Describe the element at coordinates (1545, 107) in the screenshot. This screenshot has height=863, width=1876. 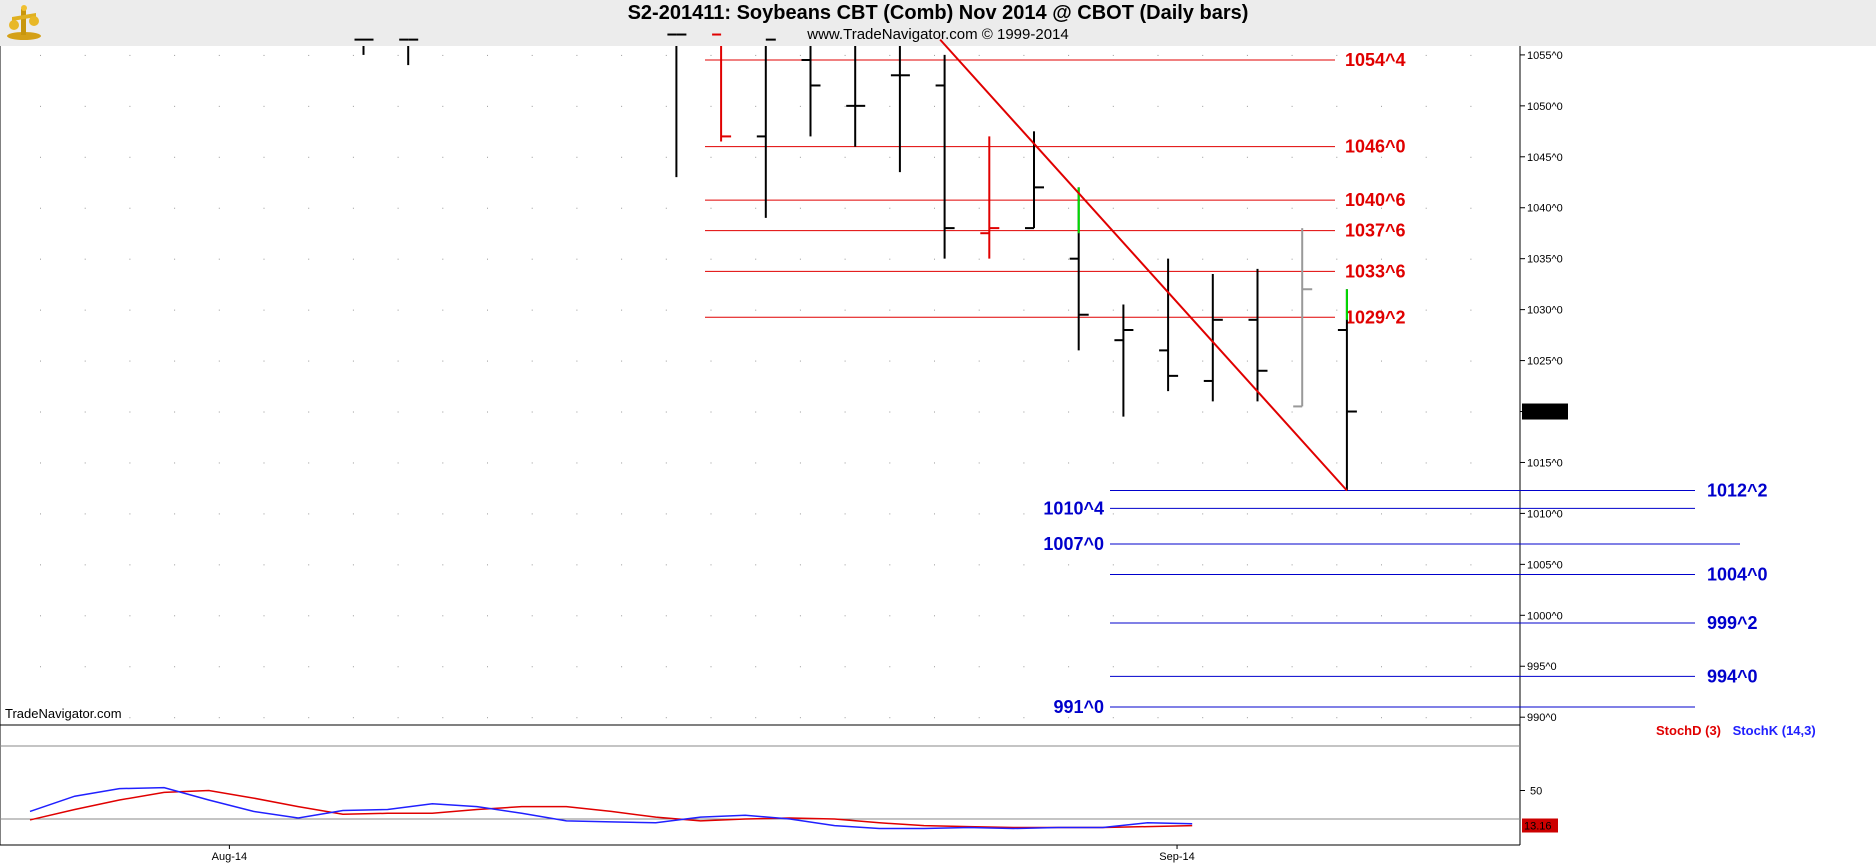
I see `y-tick-label: 1050^0` at that location.